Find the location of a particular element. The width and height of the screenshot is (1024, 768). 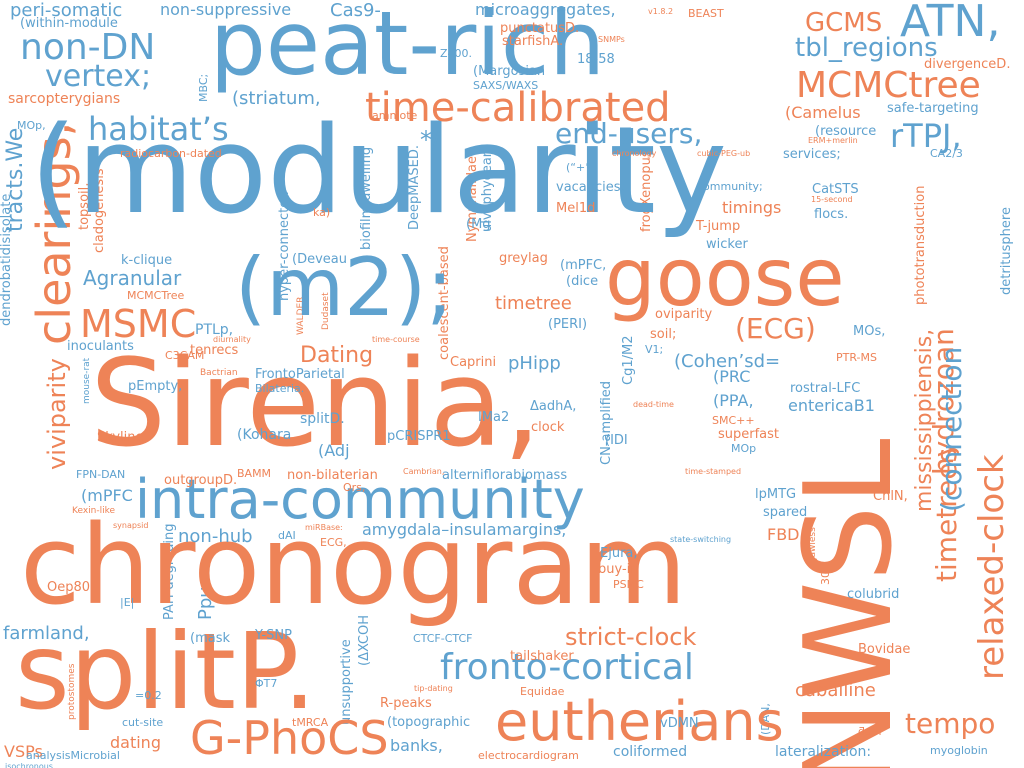

word-deveau: (Deveau is located at coordinates (319, 259).